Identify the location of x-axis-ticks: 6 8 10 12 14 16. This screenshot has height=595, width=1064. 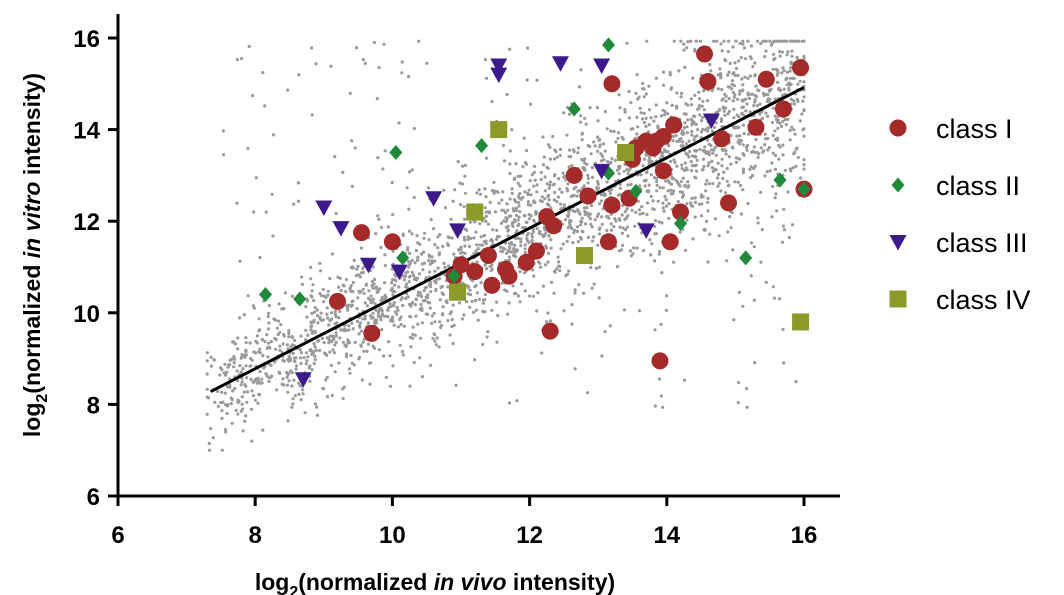
(464, 522).